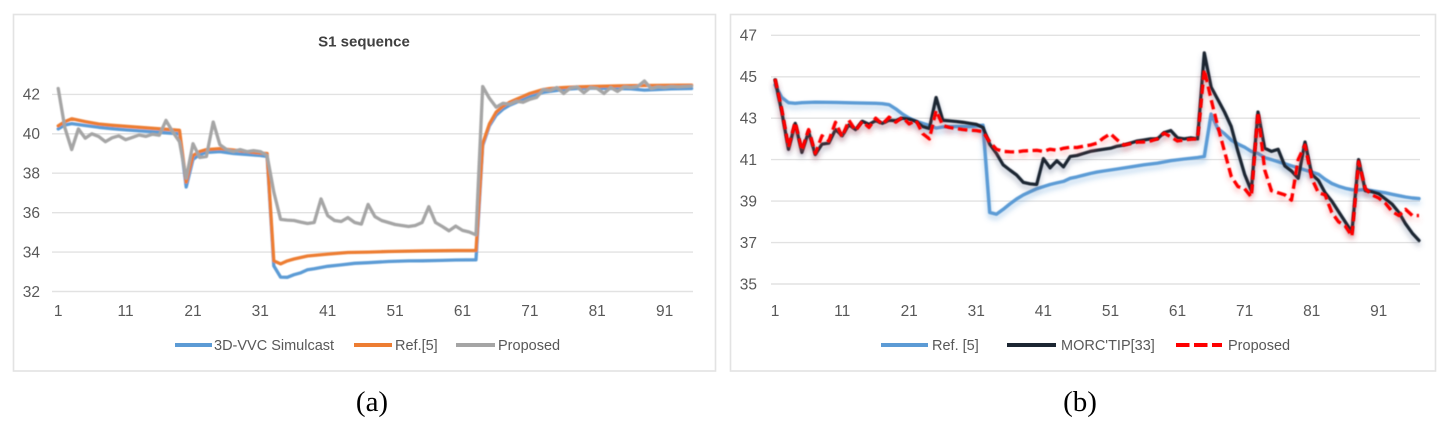 This screenshot has height=432, width=1447. Describe the element at coordinates (748, 201) in the screenshot. I see `svg-text: 39` at that location.